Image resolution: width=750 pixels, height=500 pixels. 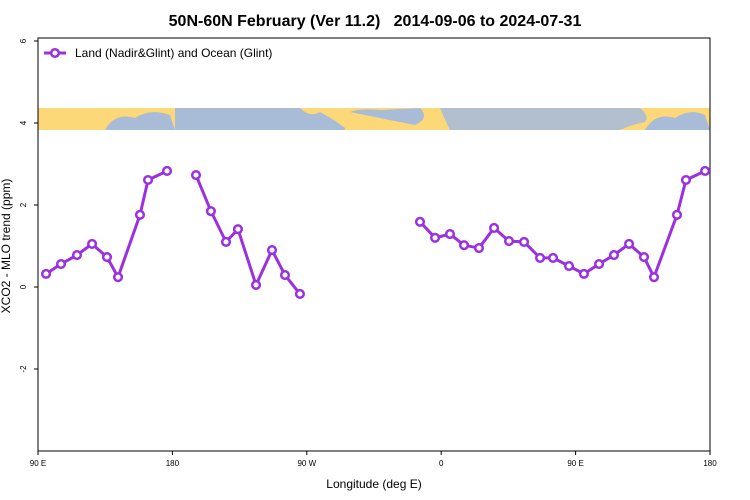 I want to click on y-axis-label: XCO2 - MLO trend (ppm), so click(x=6, y=246).